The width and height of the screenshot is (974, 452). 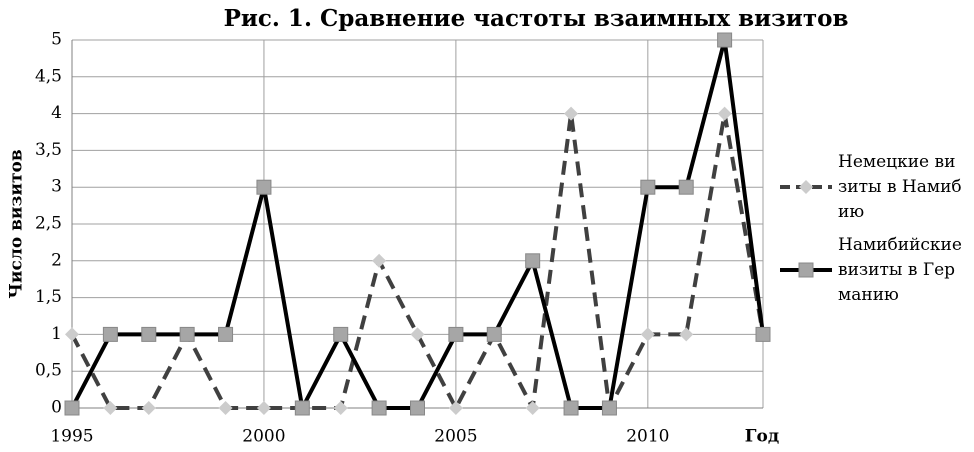 I want to click on y-tick-label: 2, so click(x=56, y=260).